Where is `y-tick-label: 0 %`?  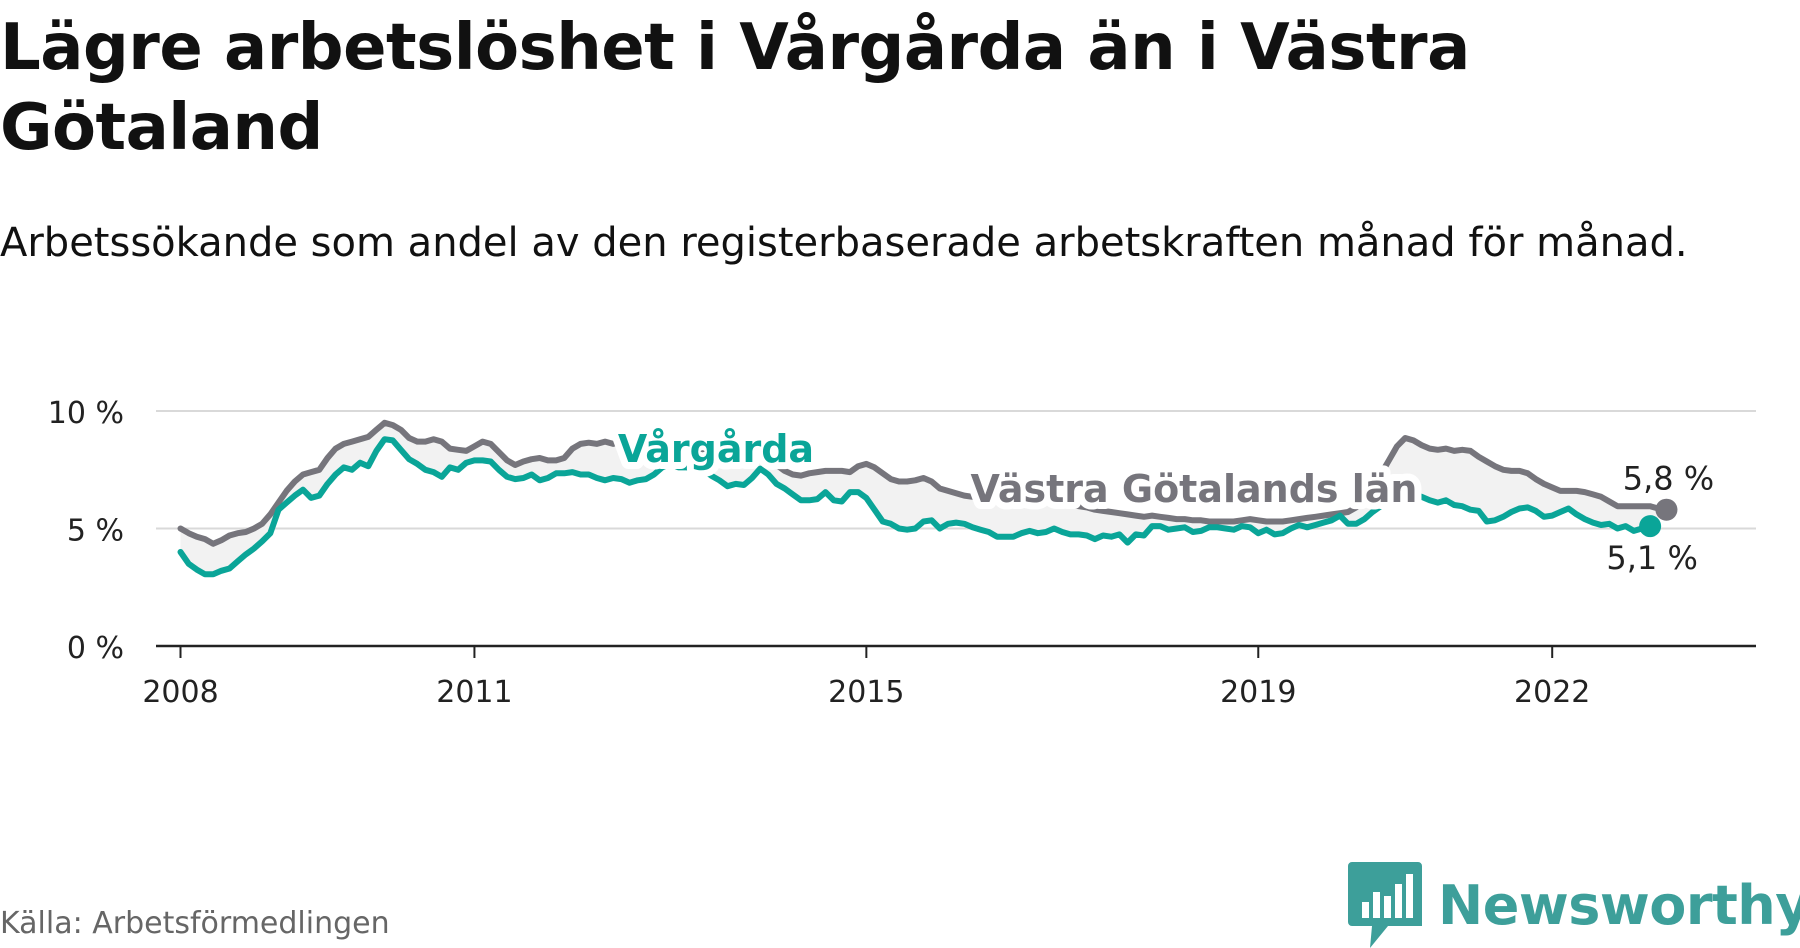
y-tick-label: 0 % is located at coordinates (95, 648).